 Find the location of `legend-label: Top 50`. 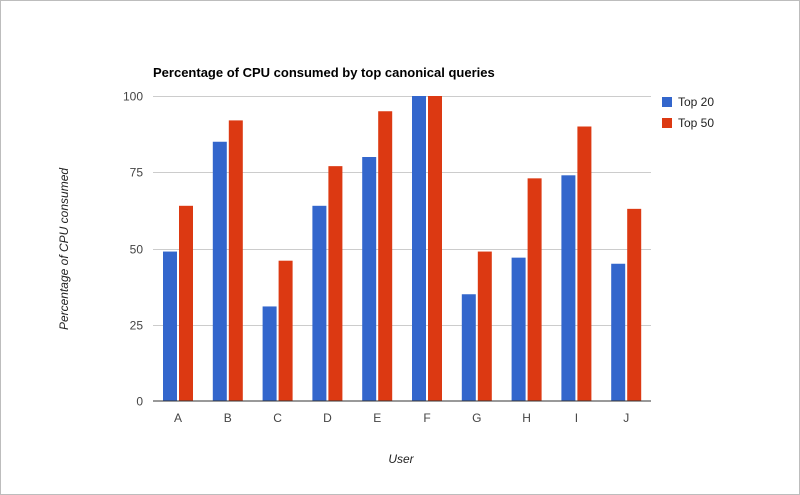

legend-label: Top 50 is located at coordinates (696, 123).